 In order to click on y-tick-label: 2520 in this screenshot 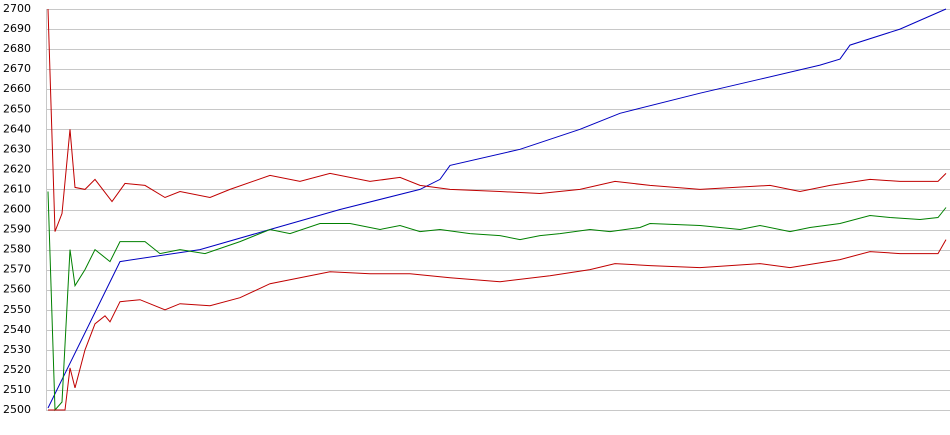, I will do `click(17, 369)`.